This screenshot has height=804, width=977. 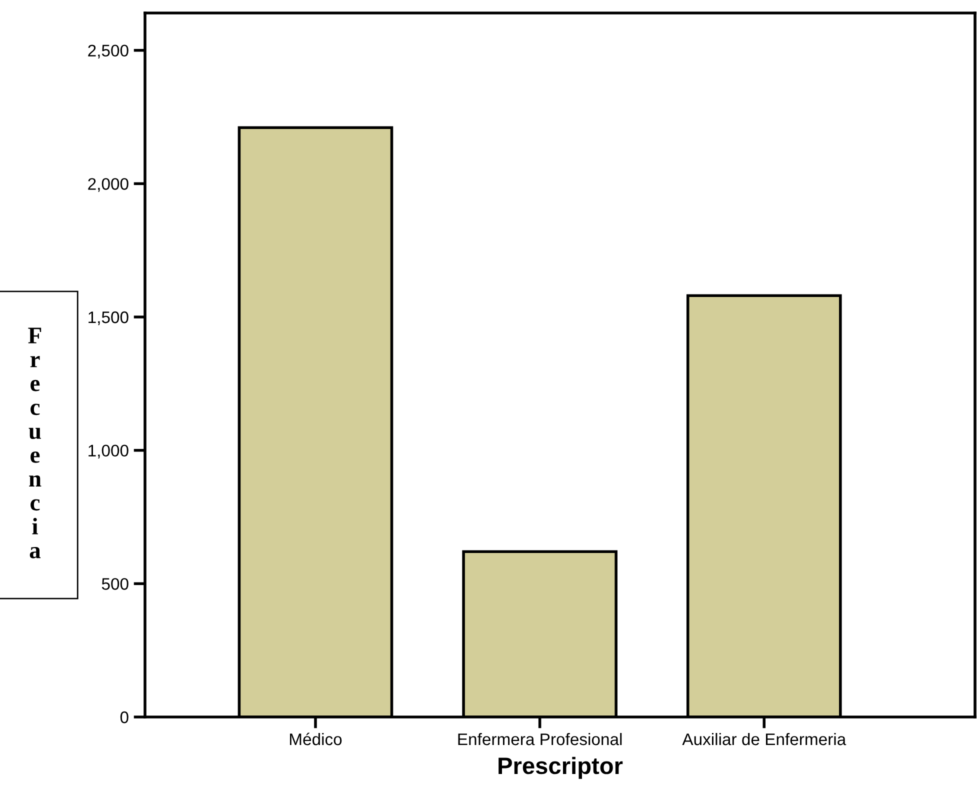 What do you see at coordinates (108, 451) in the screenshot?
I see `y-tick-label: 1,000` at bounding box center [108, 451].